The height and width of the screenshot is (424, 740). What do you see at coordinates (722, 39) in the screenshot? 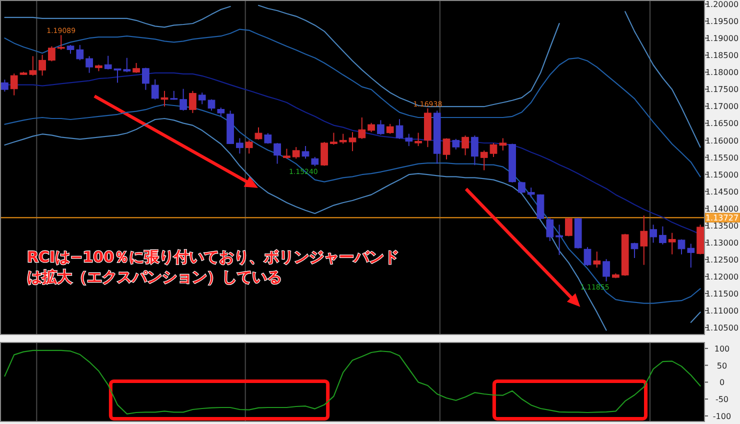
I see `y-tick-label: 1.19000` at bounding box center [722, 39].